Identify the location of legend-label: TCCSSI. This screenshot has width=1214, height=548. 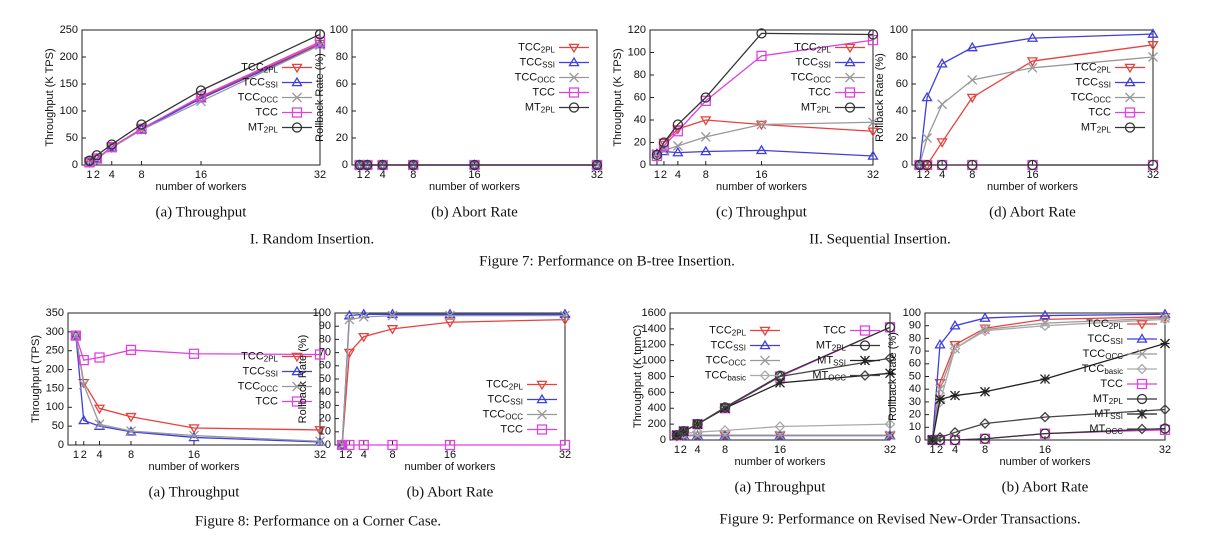
(1093, 82).